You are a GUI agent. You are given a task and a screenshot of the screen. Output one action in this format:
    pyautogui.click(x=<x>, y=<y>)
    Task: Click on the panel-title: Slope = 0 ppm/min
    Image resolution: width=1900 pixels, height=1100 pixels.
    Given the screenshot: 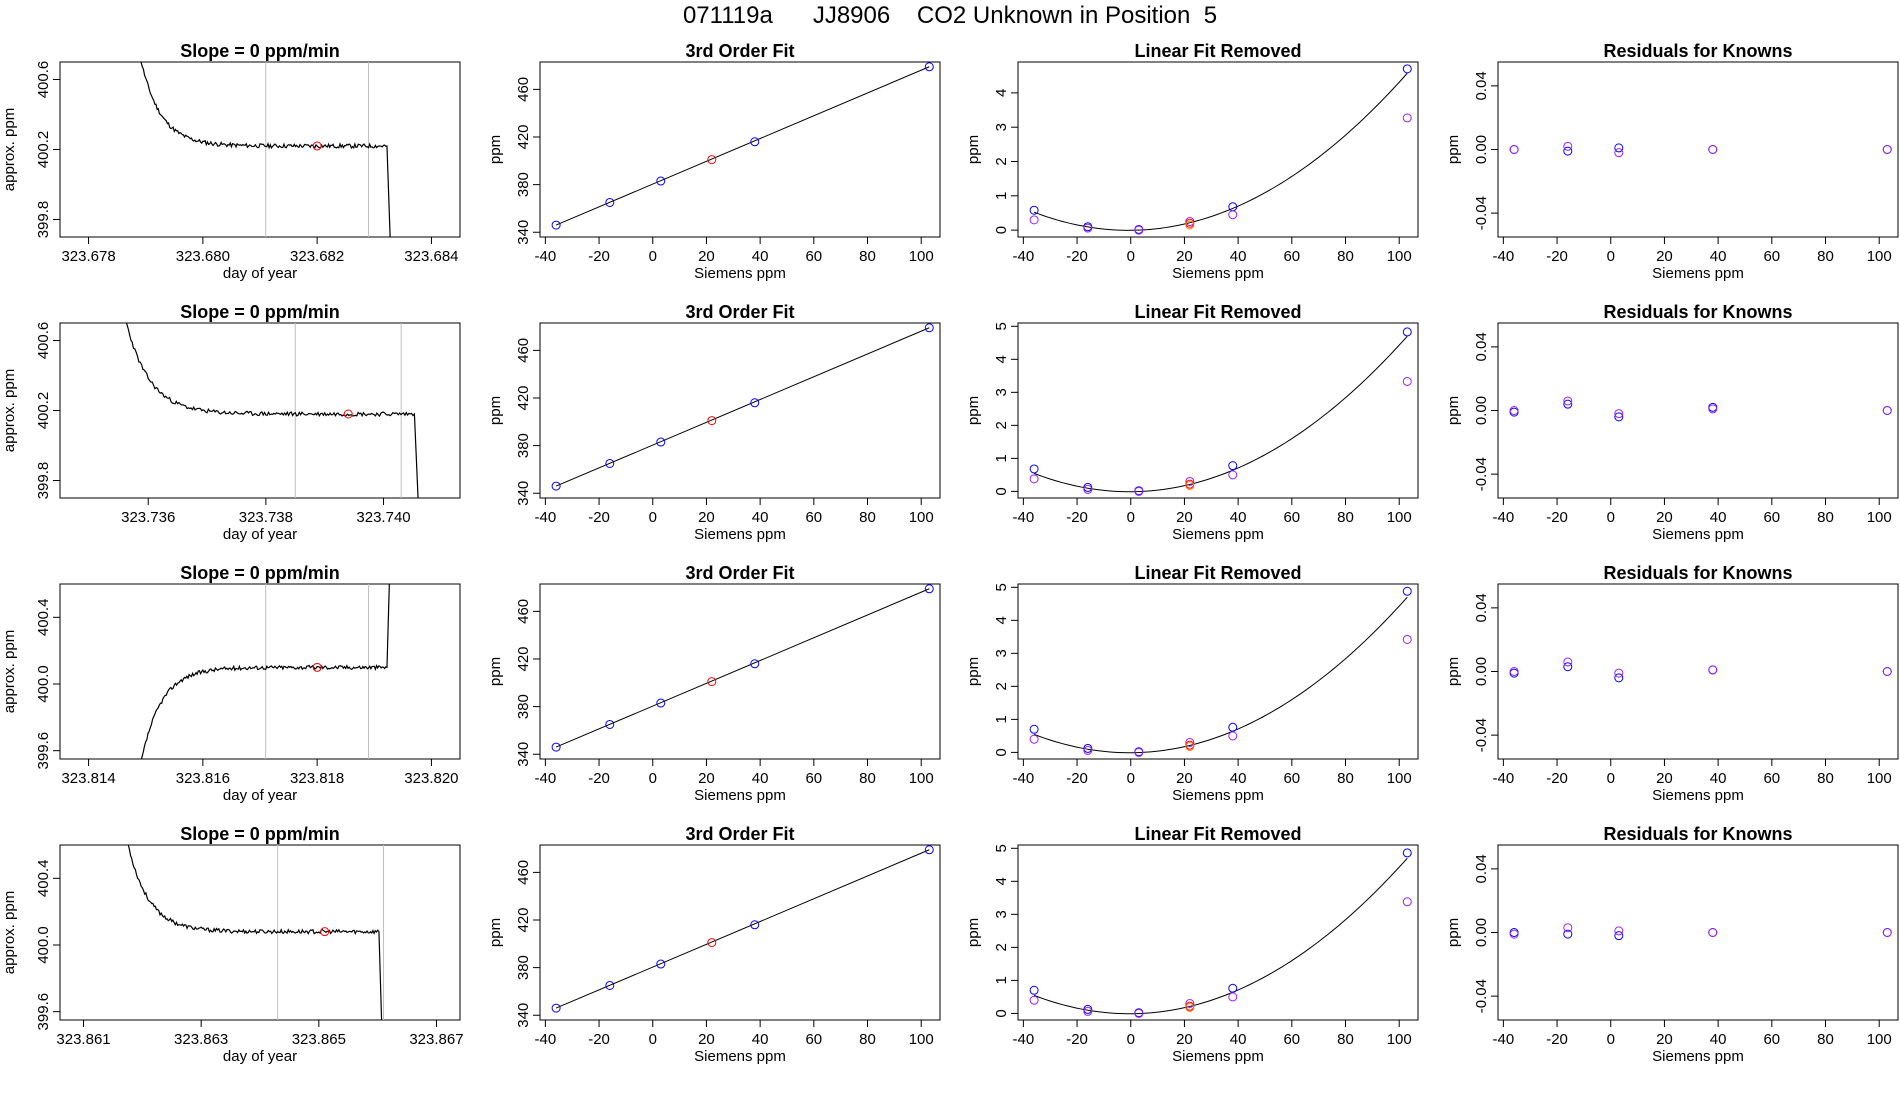 What is the action you would take?
    pyautogui.click(x=260, y=573)
    